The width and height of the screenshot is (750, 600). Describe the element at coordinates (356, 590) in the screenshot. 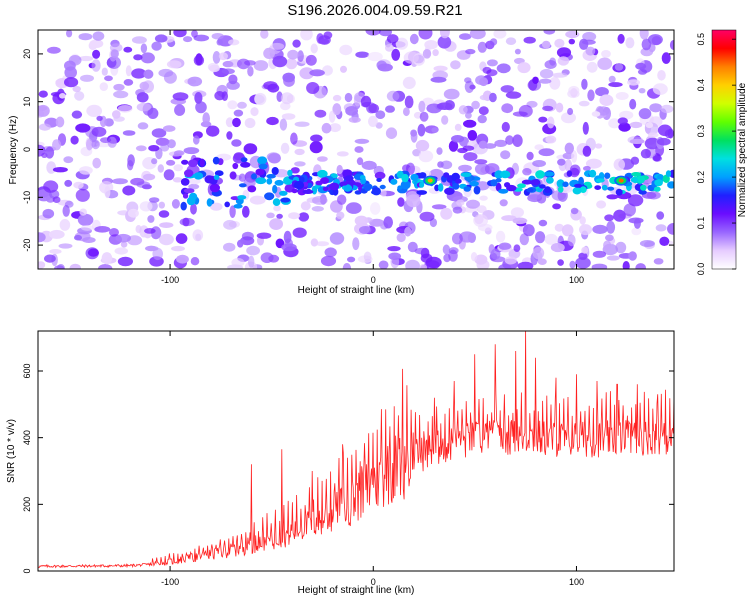

I see `snr-x-axis-label: Height of straight line (km)` at that location.